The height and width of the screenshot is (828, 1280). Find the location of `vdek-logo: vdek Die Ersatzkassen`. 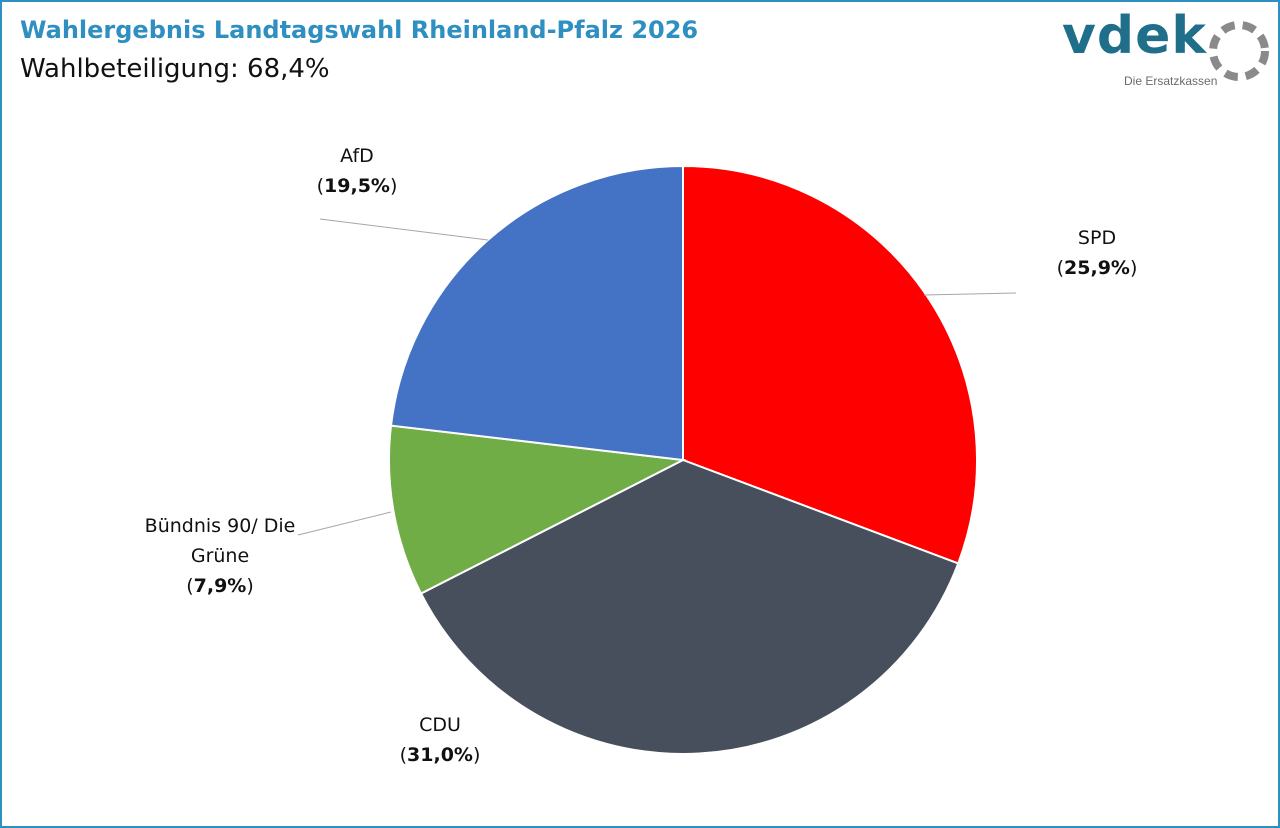

vdek-logo: vdek Die Ersatzkassen is located at coordinates (1168, 49).